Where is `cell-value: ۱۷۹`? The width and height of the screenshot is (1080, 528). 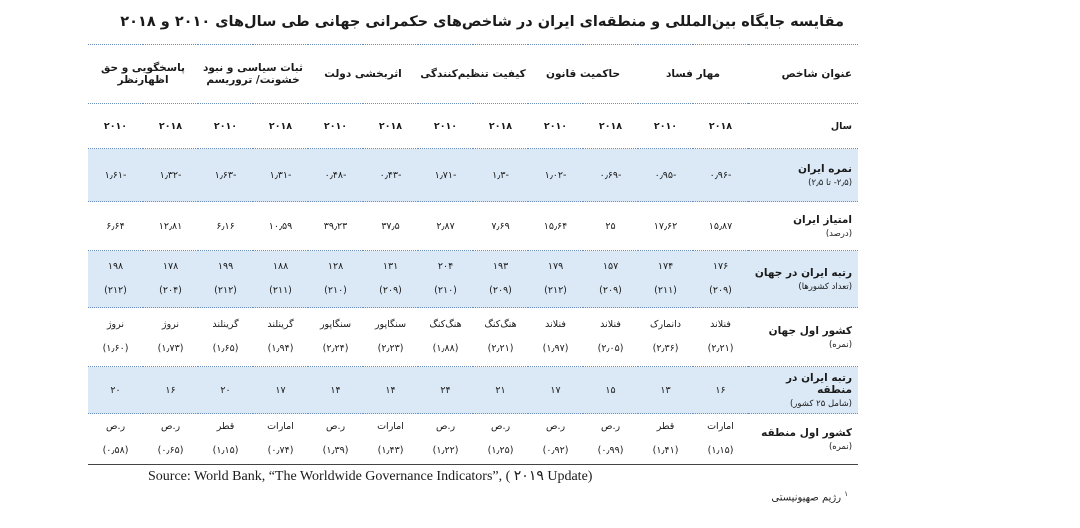
cell-value: ۱۷۹ is located at coordinates (555, 266).